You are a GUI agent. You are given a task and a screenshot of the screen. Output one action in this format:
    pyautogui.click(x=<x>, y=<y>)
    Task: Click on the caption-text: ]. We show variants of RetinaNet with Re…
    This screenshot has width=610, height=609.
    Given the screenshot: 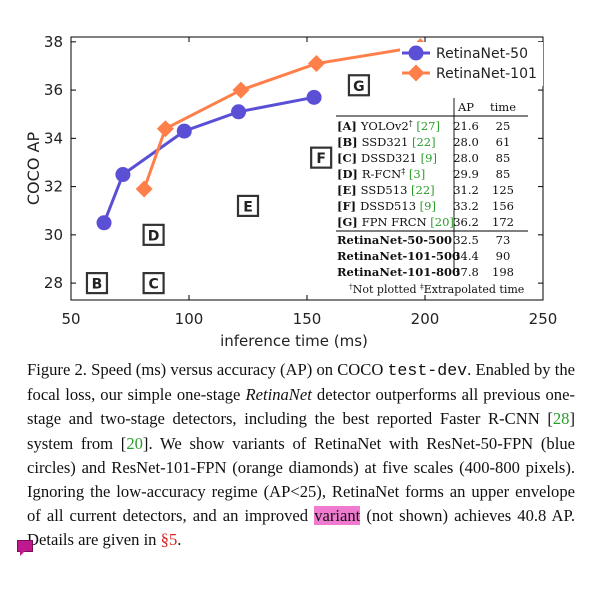 What is the action you would take?
    pyautogui.click(x=301, y=479)
    